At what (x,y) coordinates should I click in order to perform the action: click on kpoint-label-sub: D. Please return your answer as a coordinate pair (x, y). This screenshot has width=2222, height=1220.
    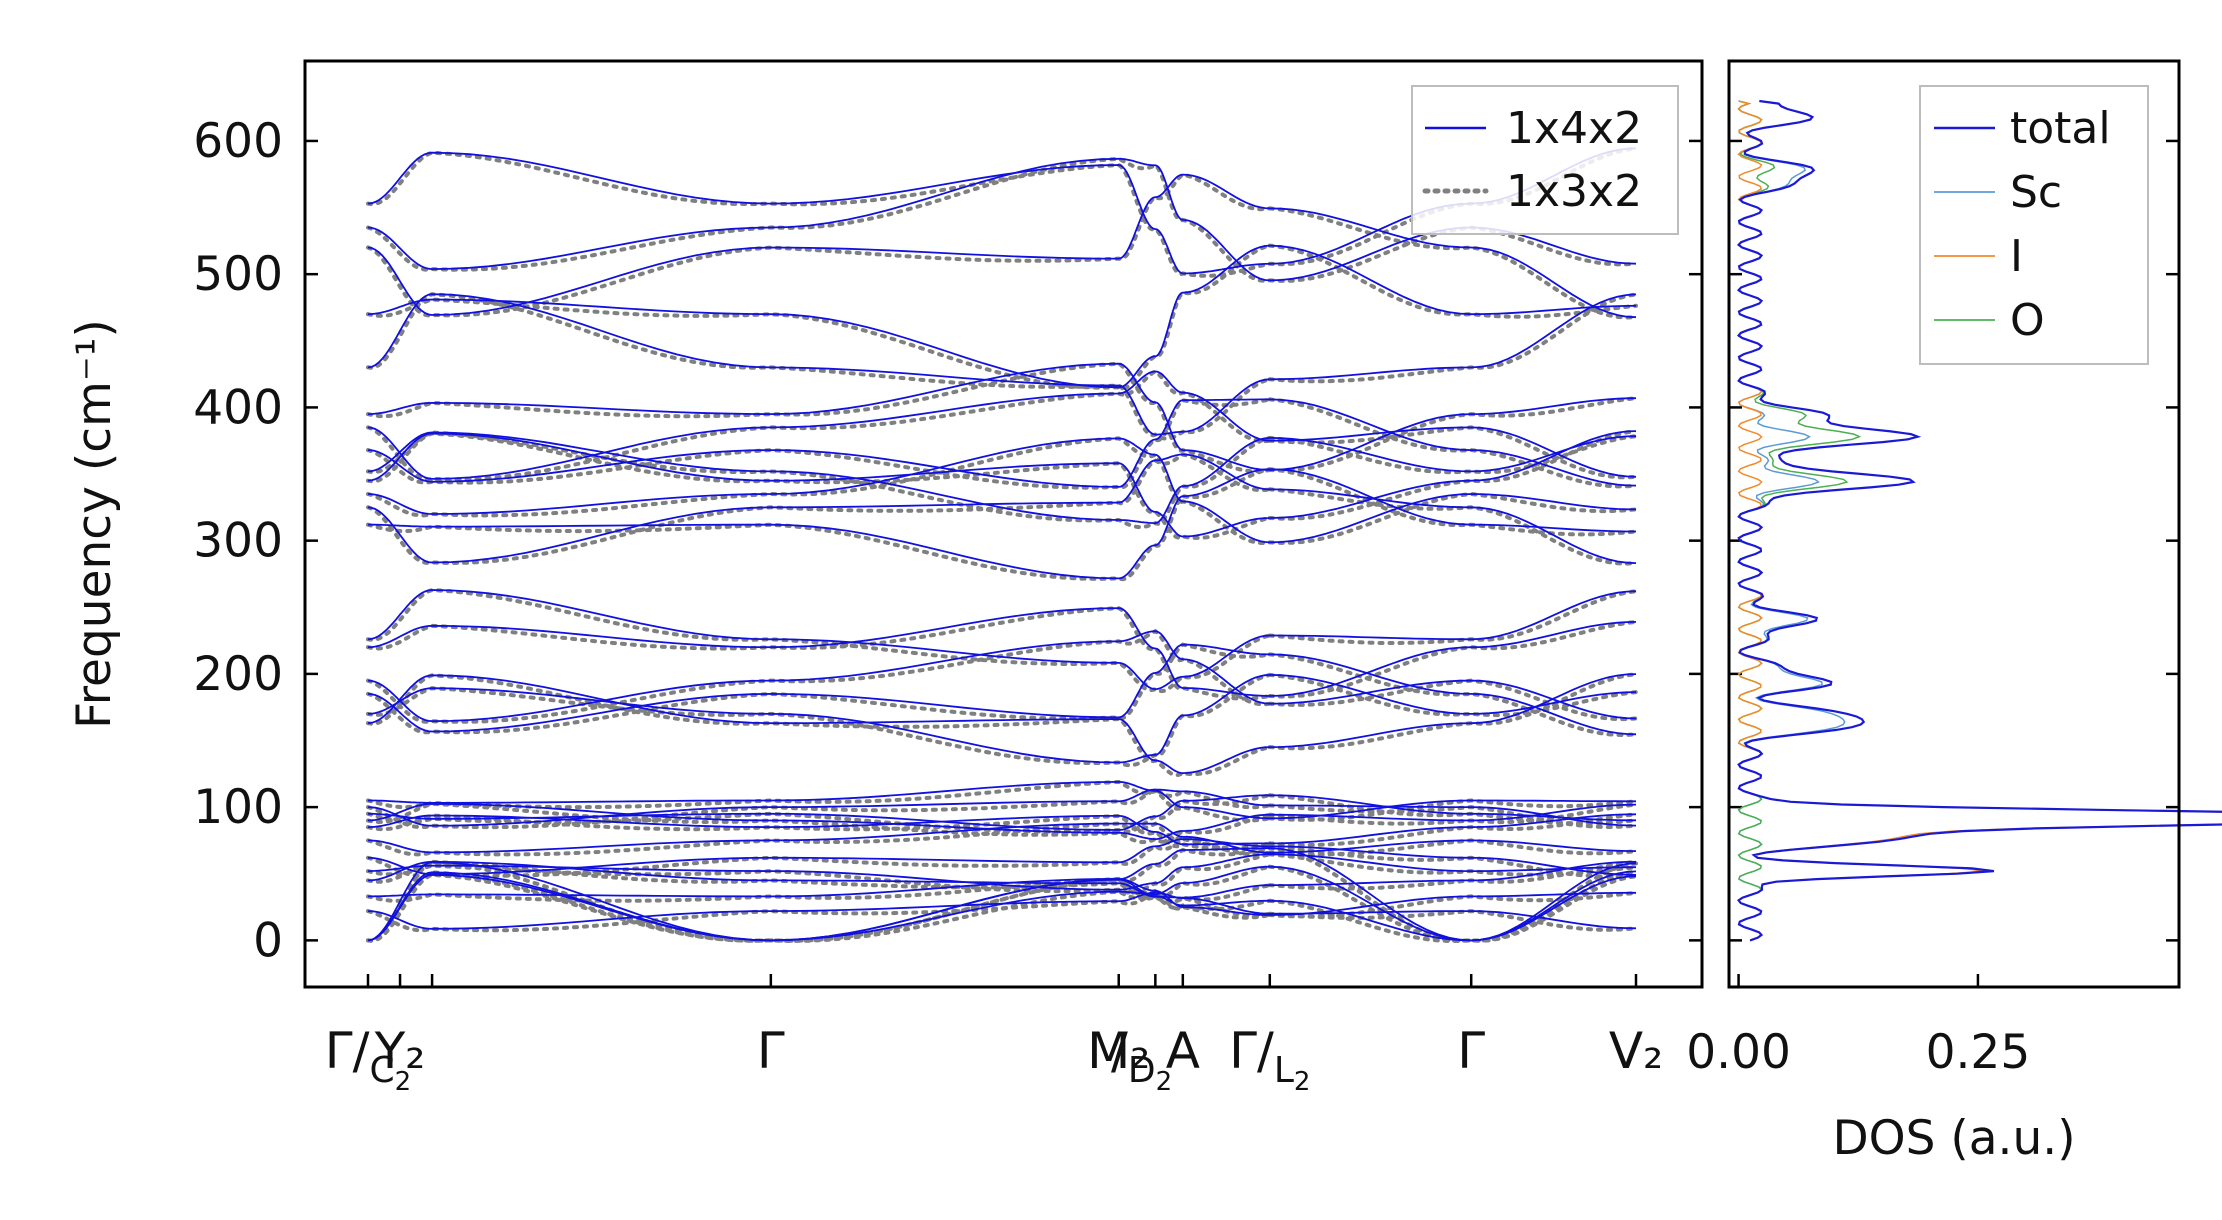
    Looking at the image, I should click on (1142, 1070).